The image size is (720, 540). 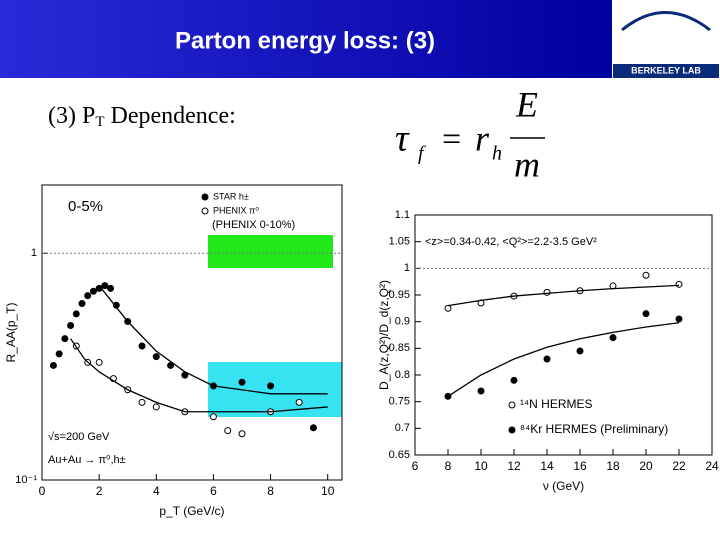 I want to click on formula-text: f, so click(x=422, y=154).